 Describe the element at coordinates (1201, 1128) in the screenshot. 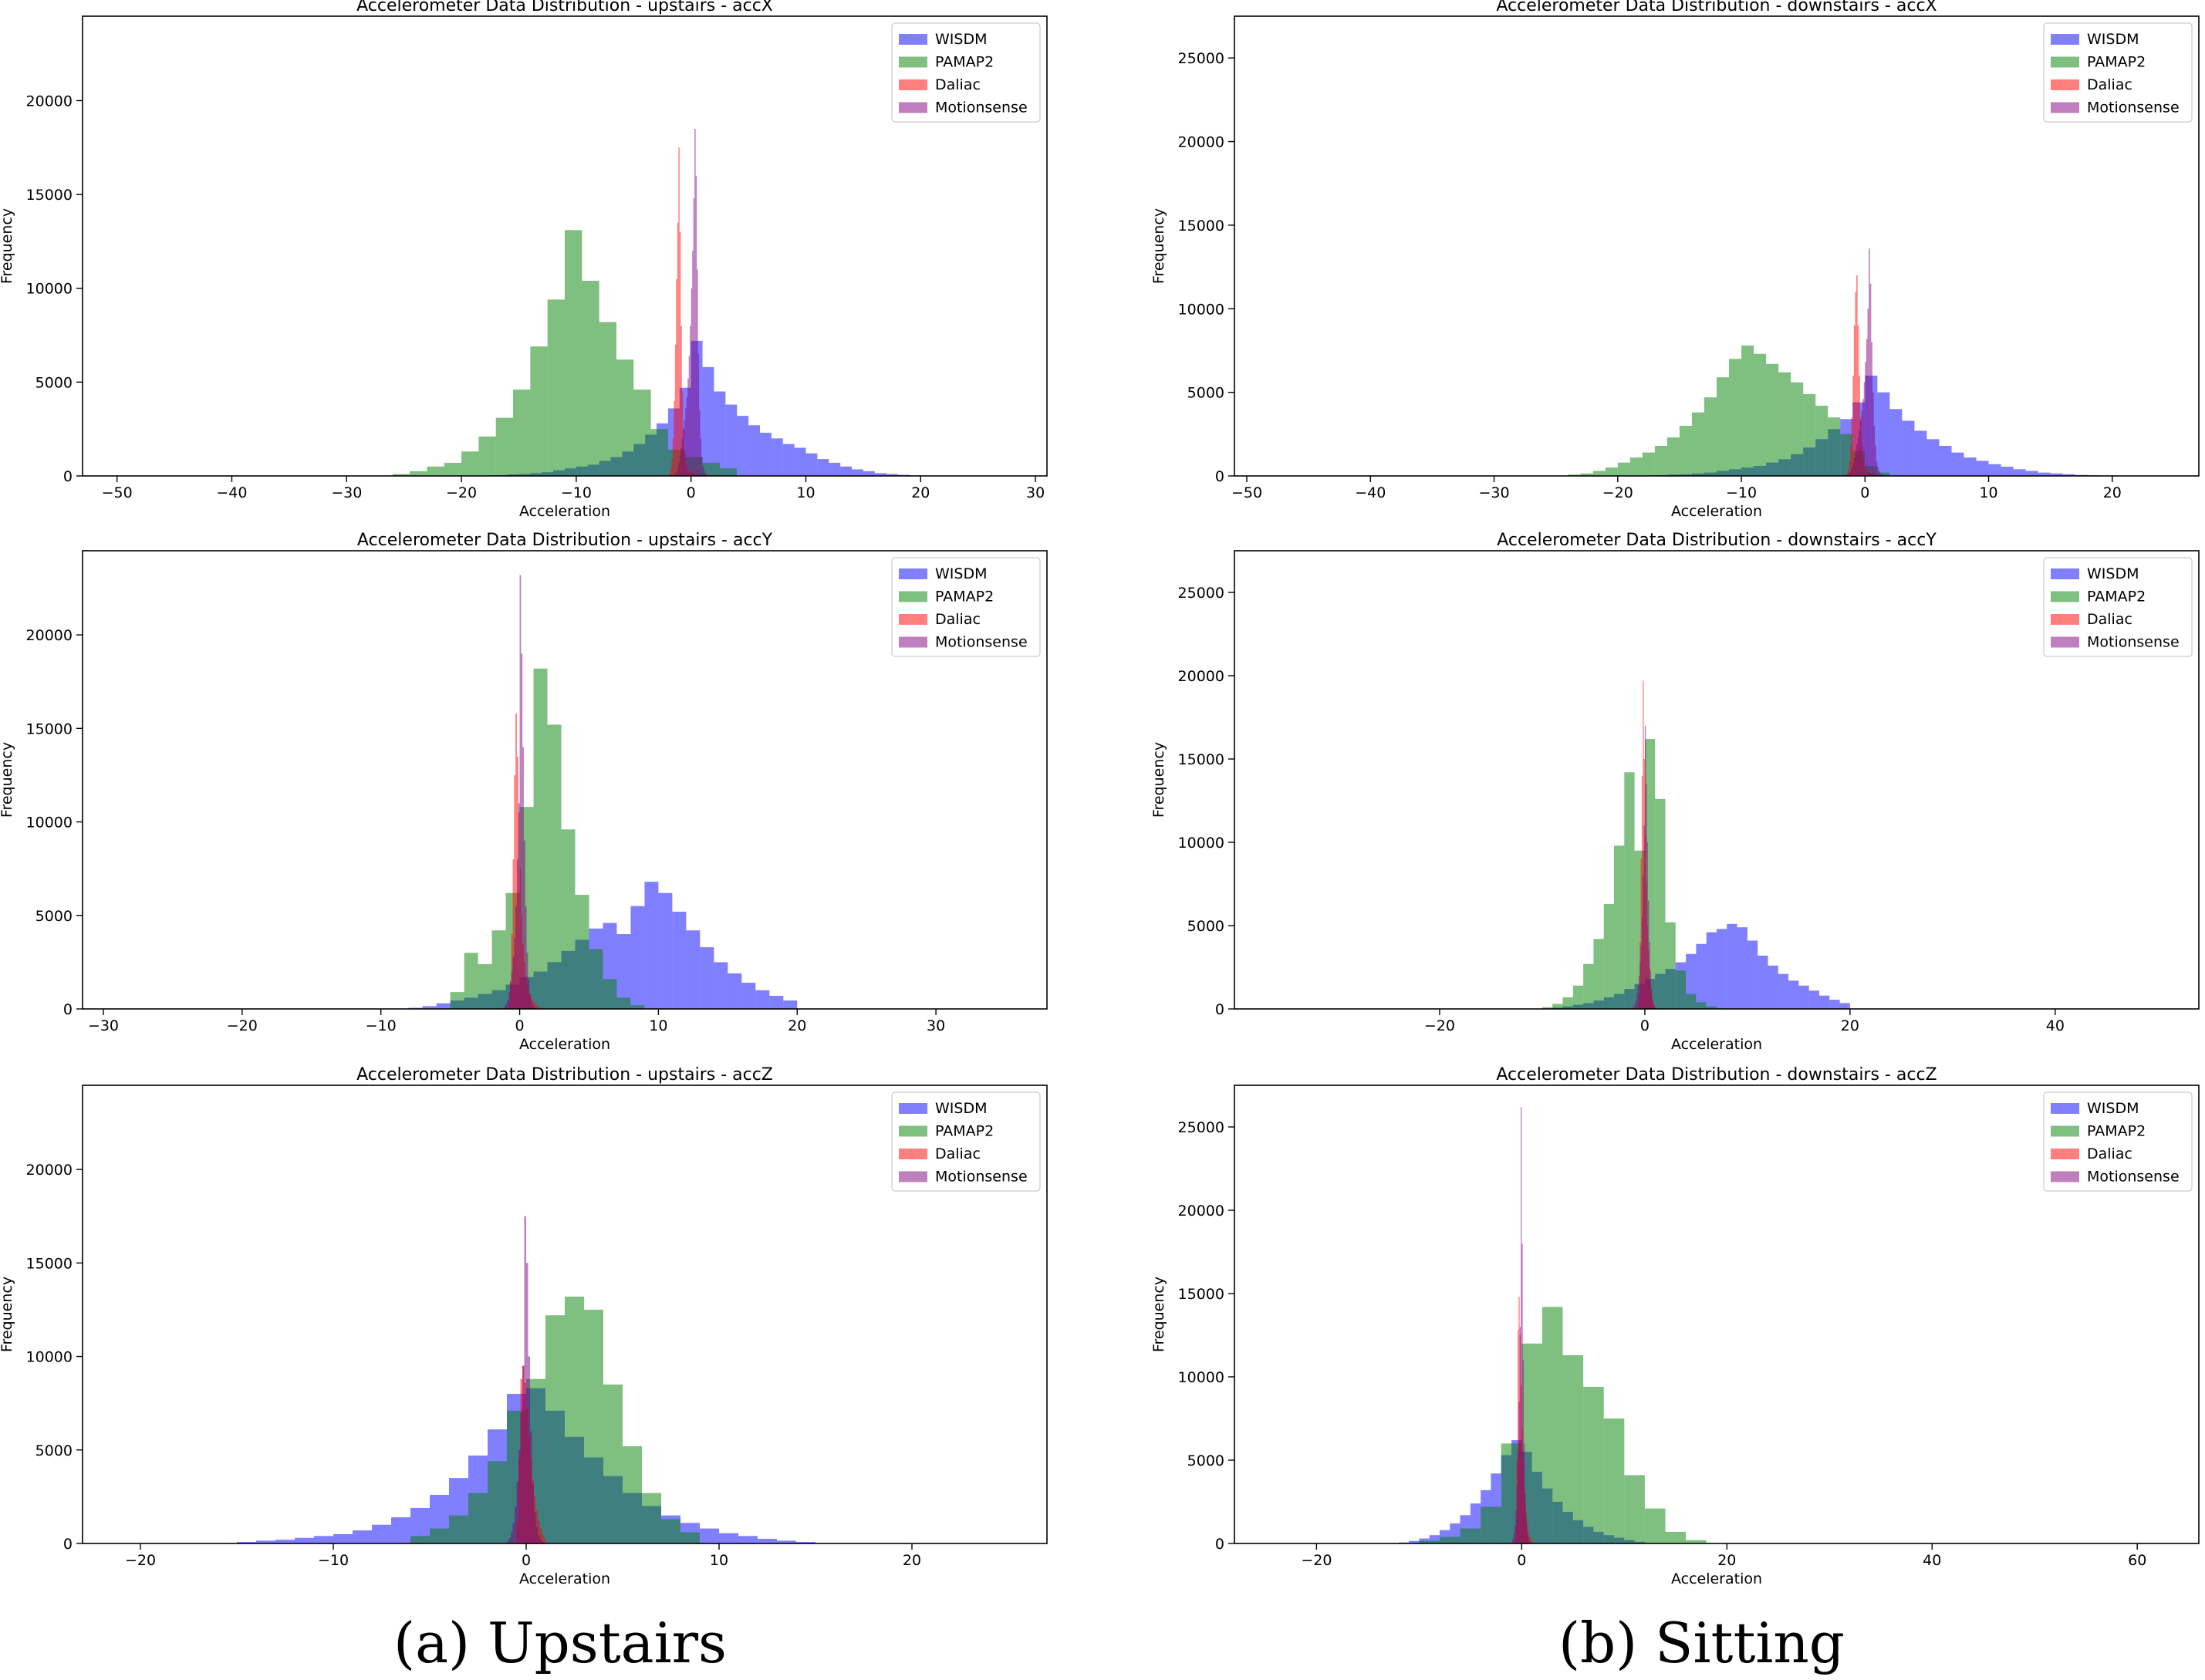

I see `y-tick-label: 25000` at that location.